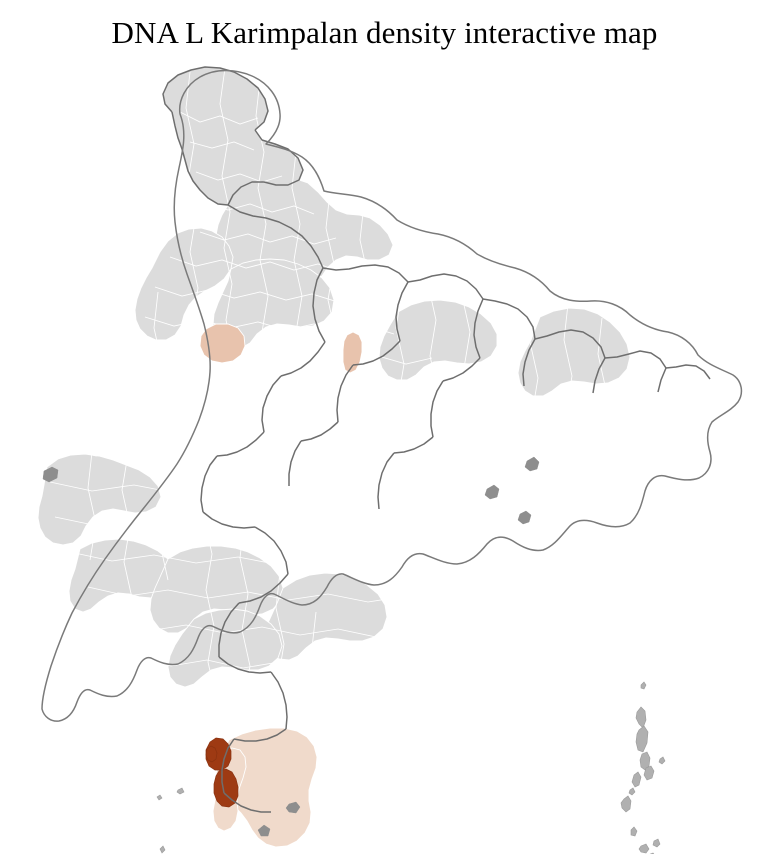 The image size is (769, 854). Describe the element at coordinates (211, 754) in the screenshot. I see `highlight-kerala-edge` at that location.